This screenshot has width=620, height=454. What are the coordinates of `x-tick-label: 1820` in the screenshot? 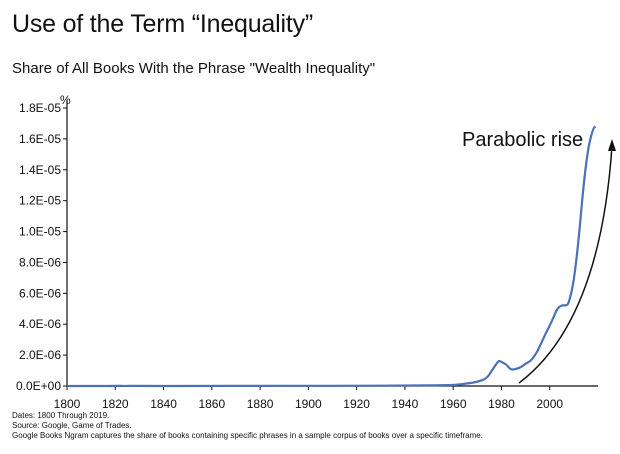 It's located at (115, 403).